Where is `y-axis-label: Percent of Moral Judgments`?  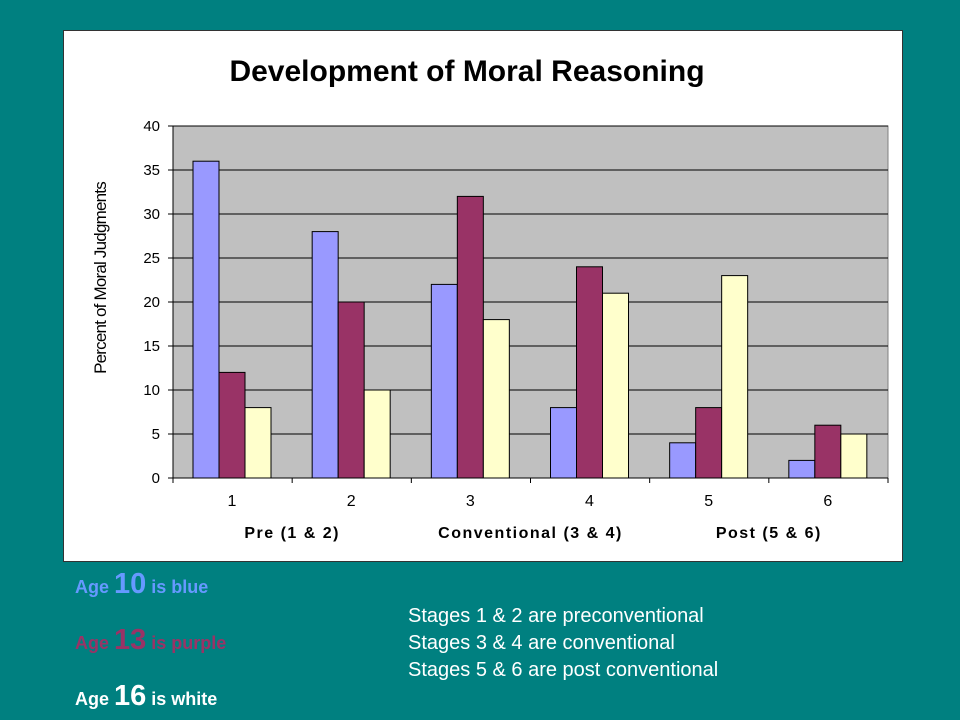
y-axis-label: Percent of Moral Judgments is located at coordinates (100, 278).